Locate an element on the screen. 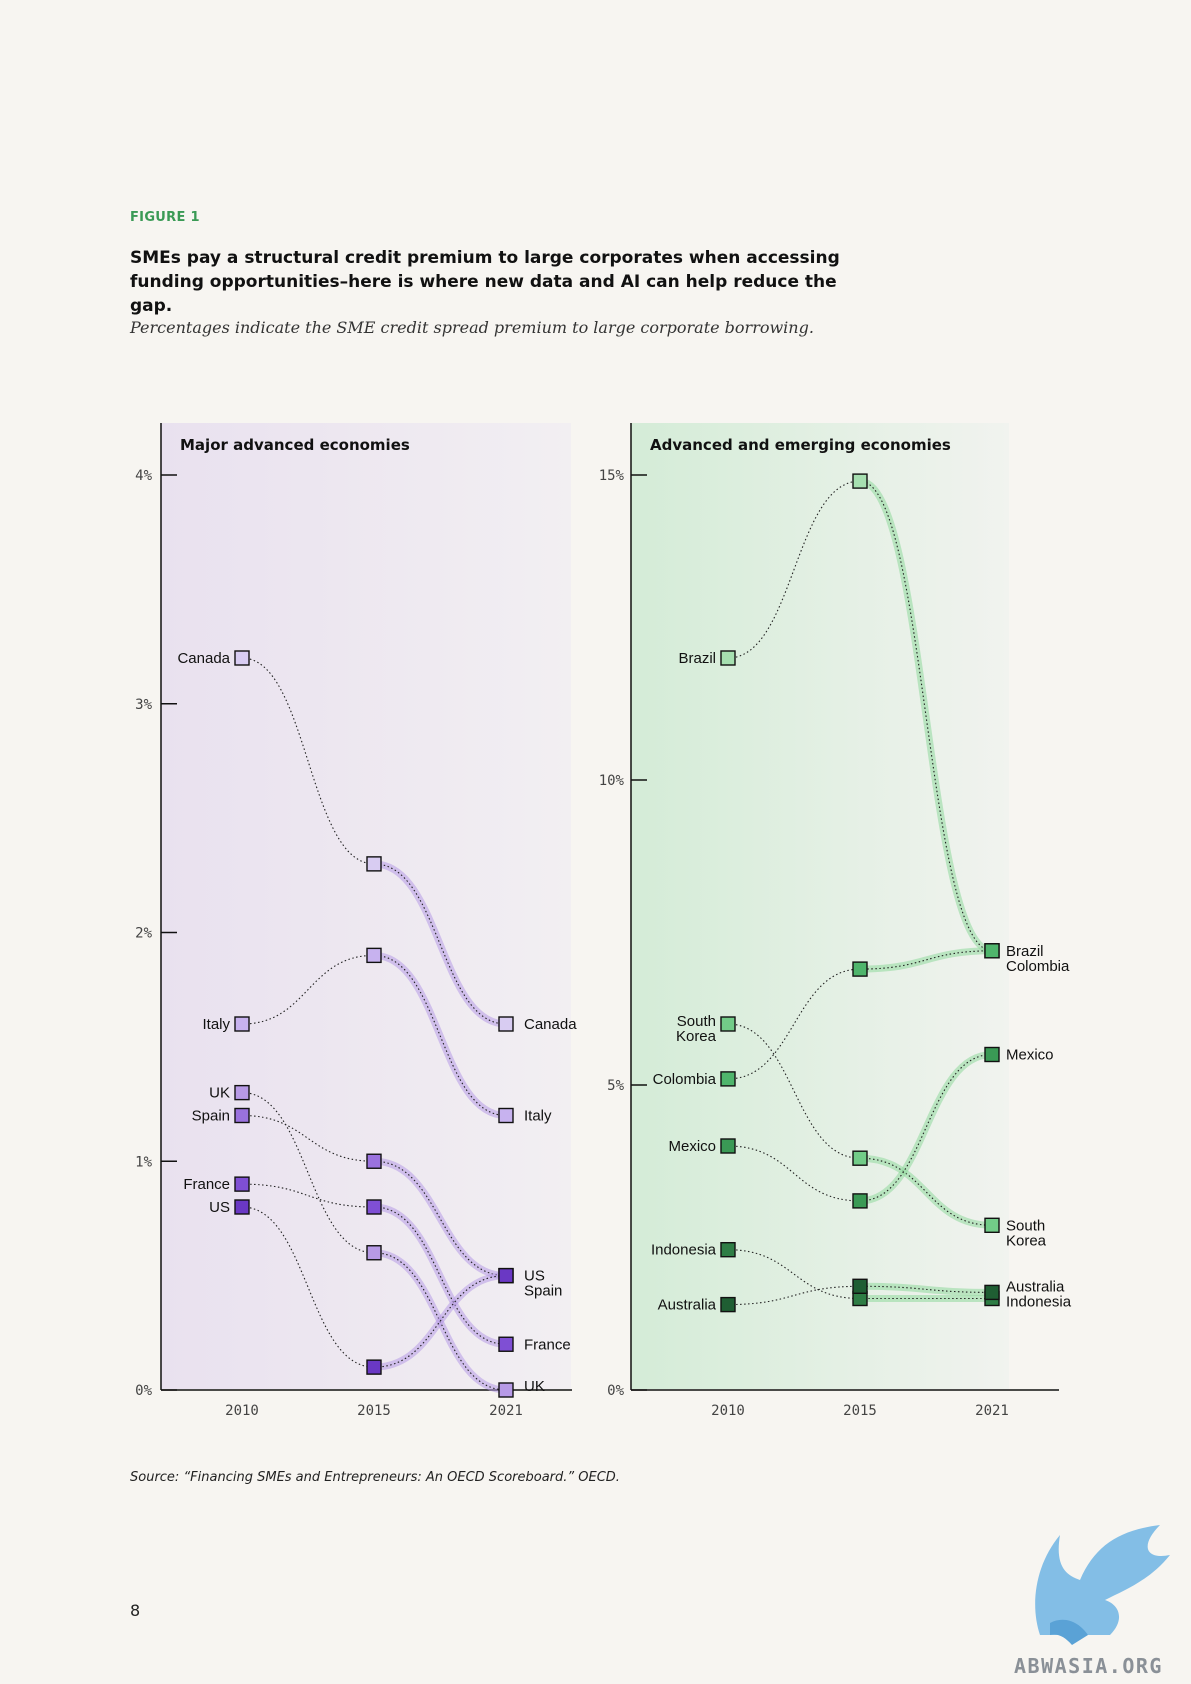 This screenshot has height=1684, width=1191. series-label: Mexico is located at coordinates (692, 1146).